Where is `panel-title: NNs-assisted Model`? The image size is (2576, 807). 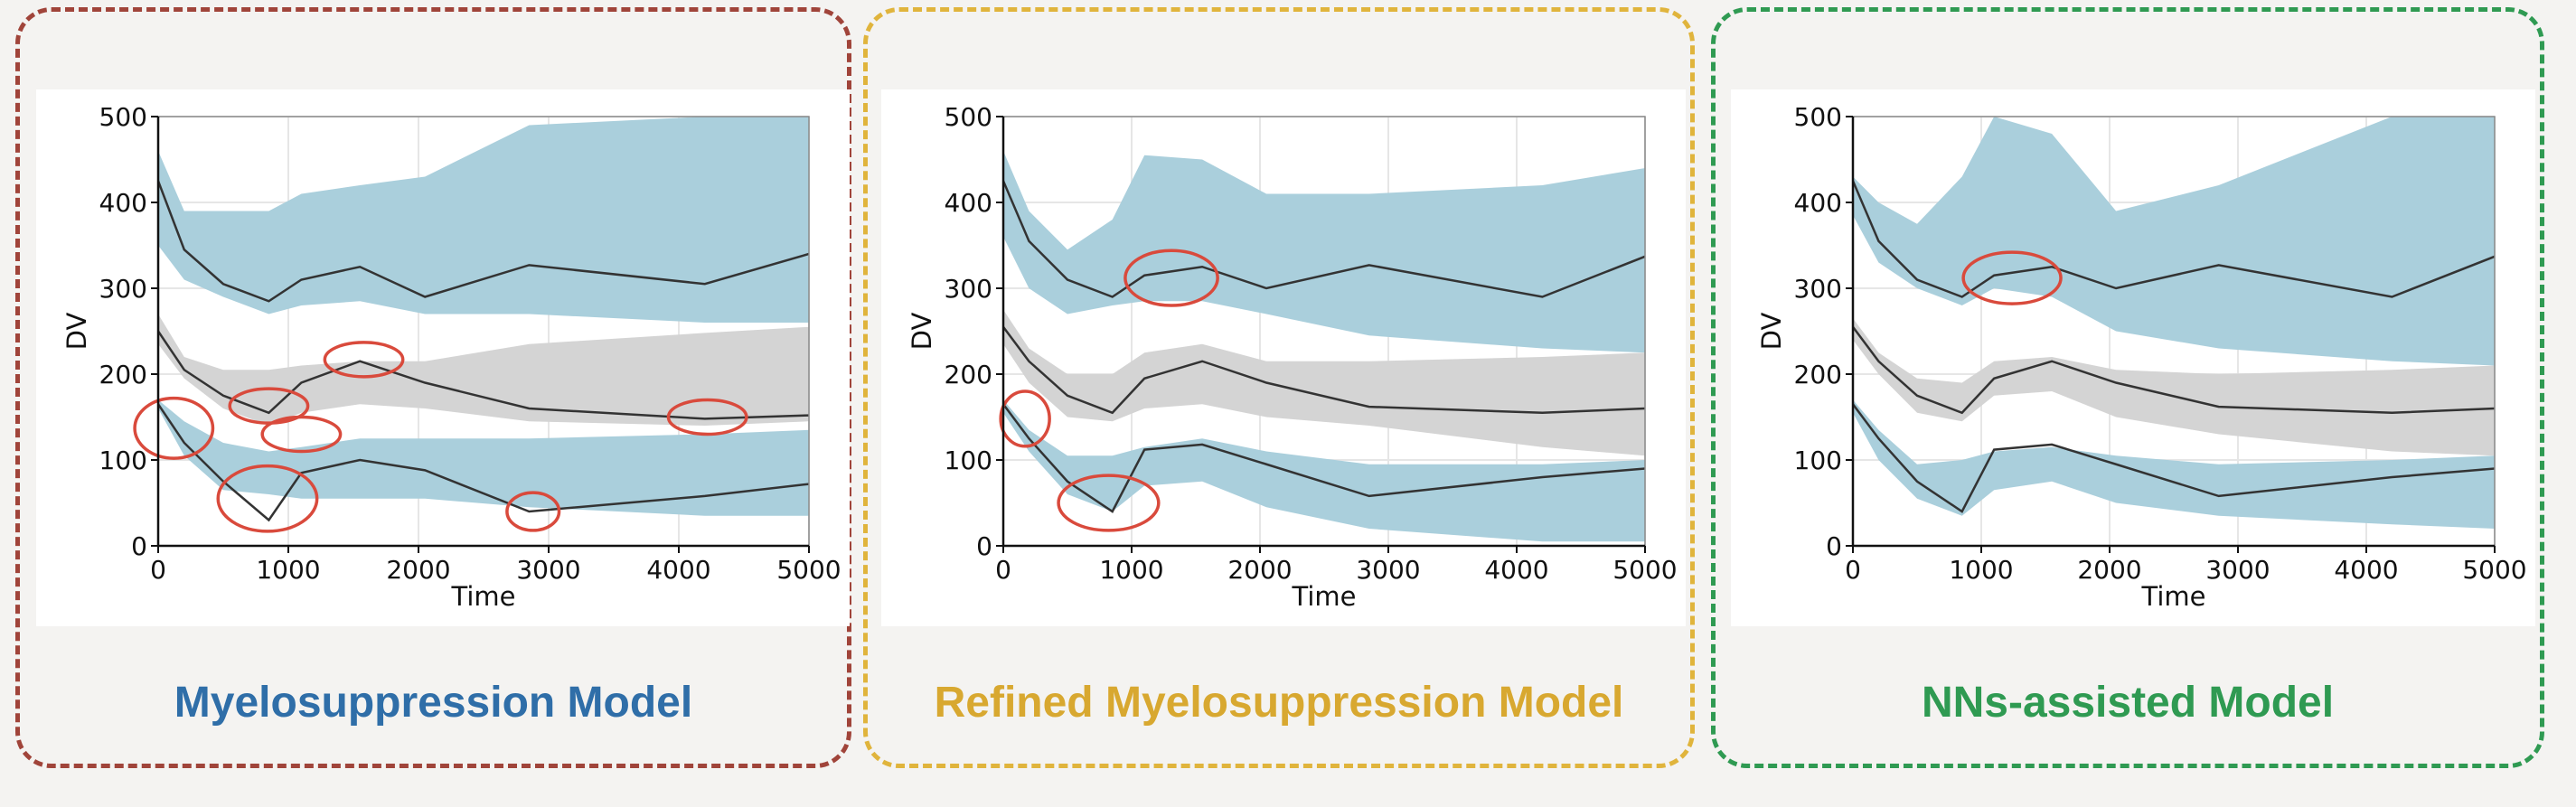
panel-title: NNs-assisted Model is located at coordinates (2128, 703).